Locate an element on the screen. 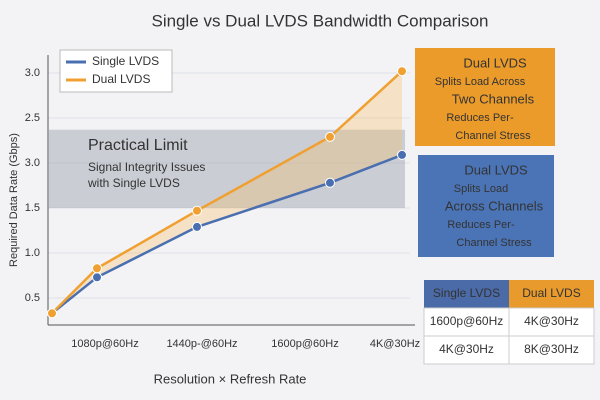 This screenshot has height=400, width=600. limit-title: Practical Limit is located at coordinates (138, 145).